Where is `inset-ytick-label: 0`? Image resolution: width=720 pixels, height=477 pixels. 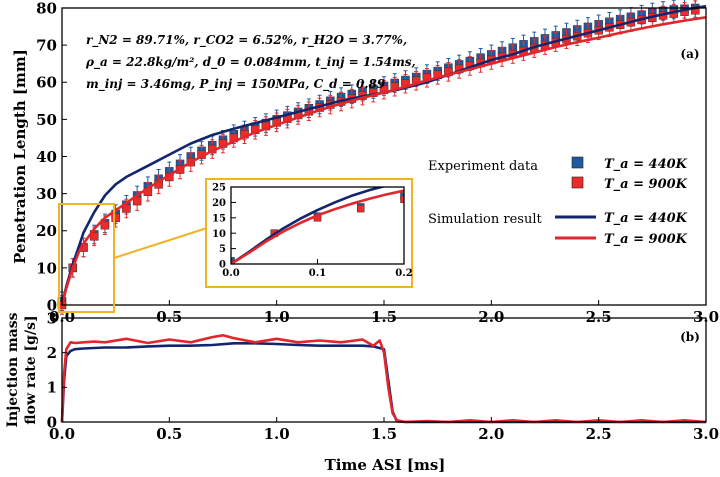
inset-ytick-label: 0 is located at coordinates (222, 265).